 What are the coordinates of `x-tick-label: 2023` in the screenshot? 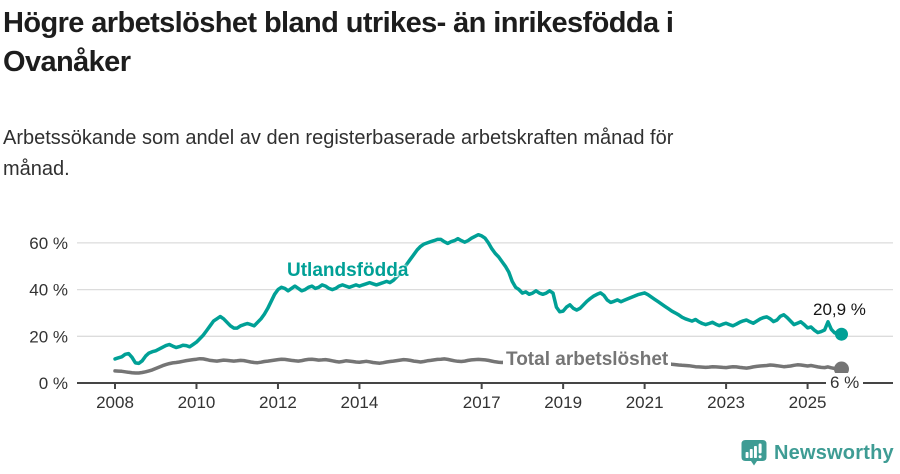 It's located at (726, 402).